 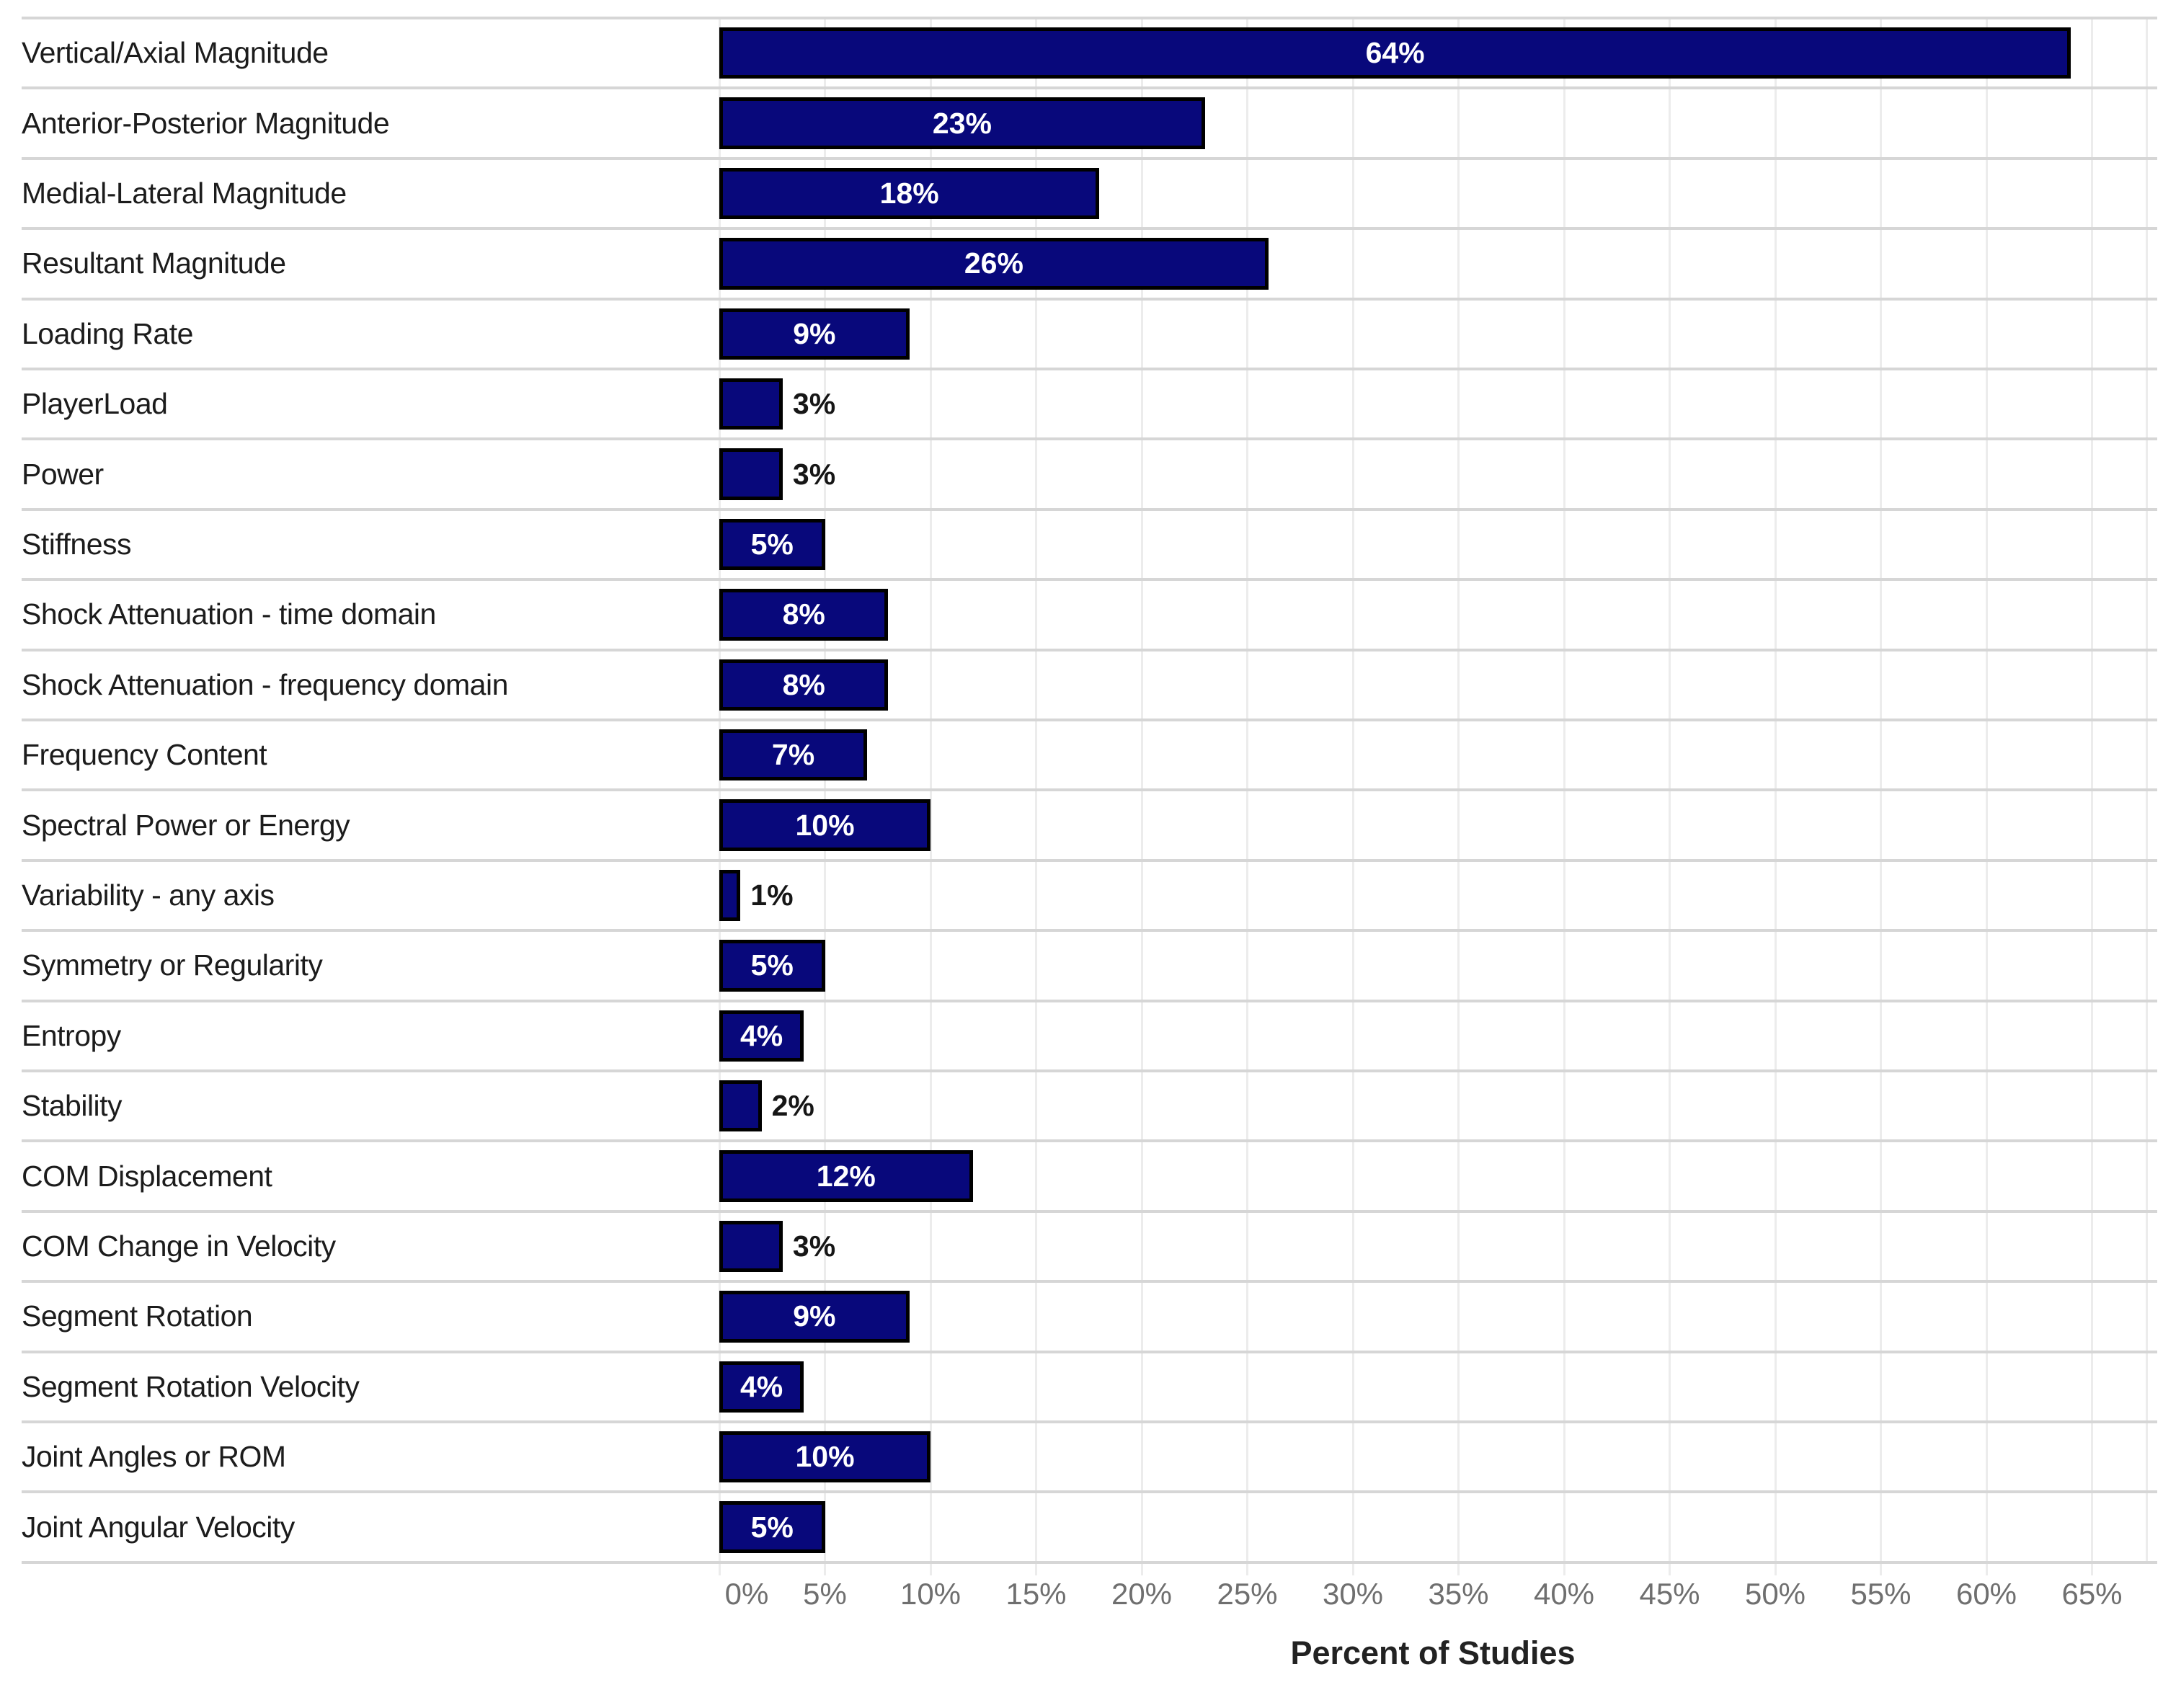 I want to click on bar-value-label: 9%, so click(x=814, y=333).